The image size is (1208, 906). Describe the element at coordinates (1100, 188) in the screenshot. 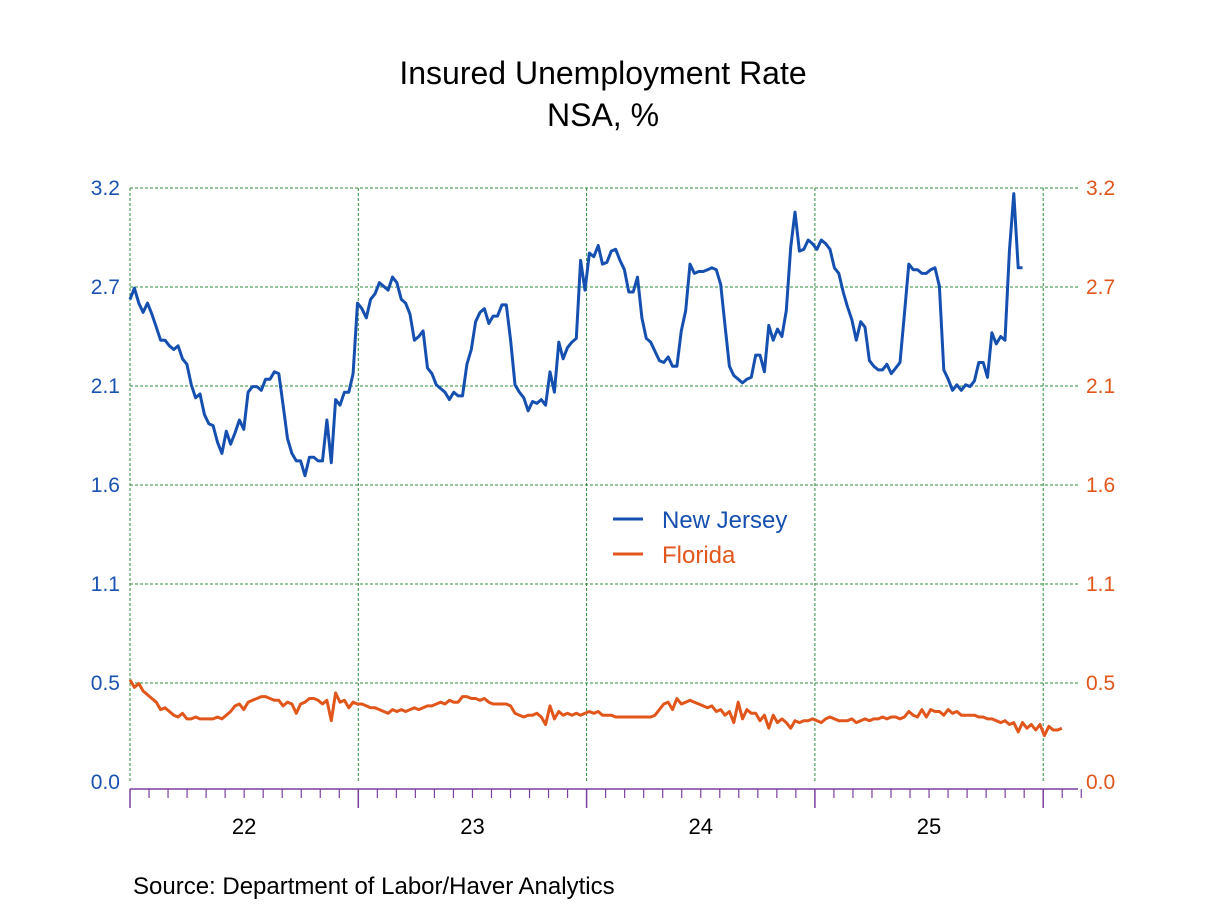

I see `y-tick-label-right: 3.2` at that location.